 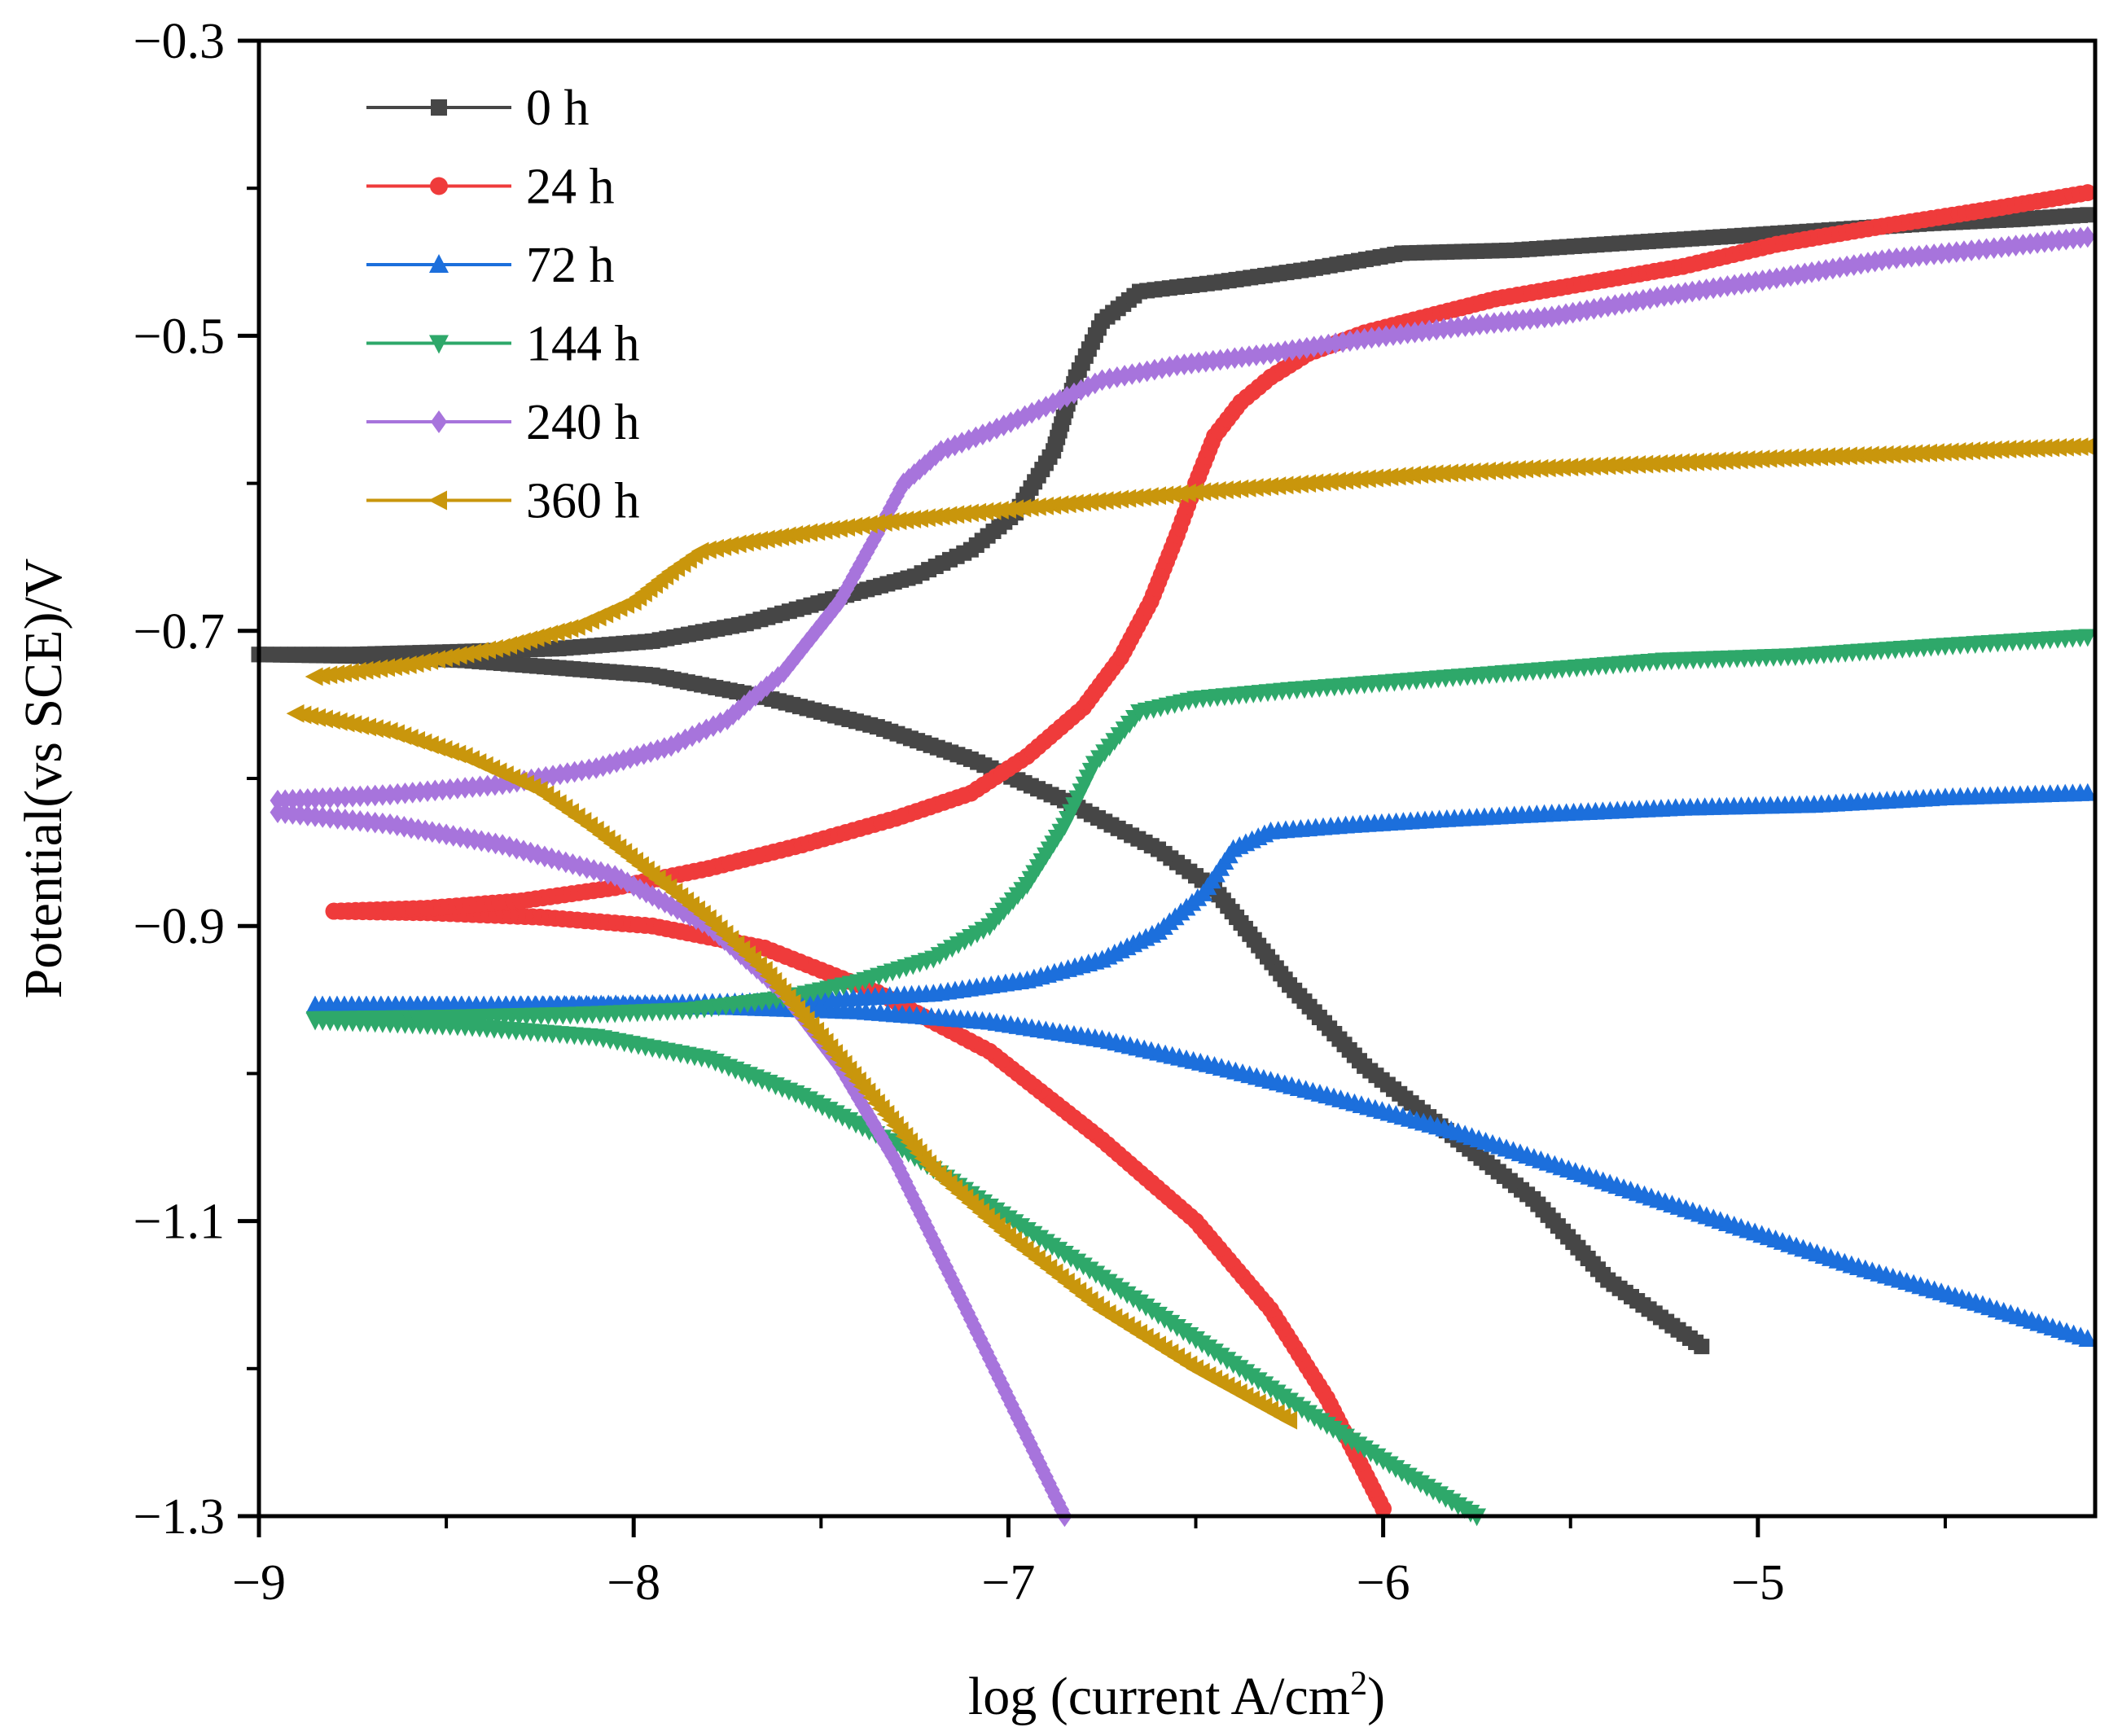 I want to click on x-axis-title: log (current A/cm2), so click(x=1176, y=1695).